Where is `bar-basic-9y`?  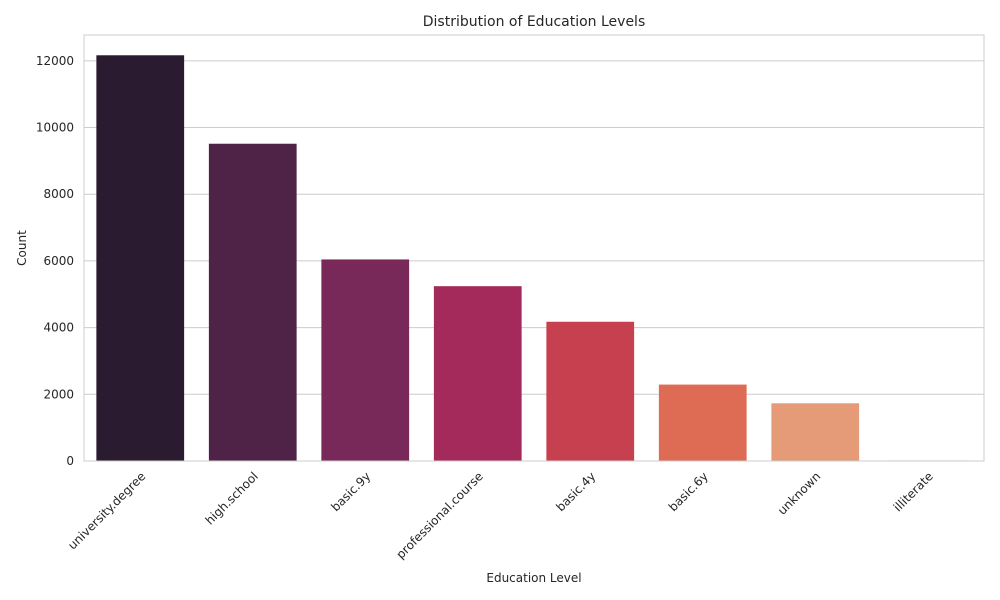
bar-basic-9y is located at coordinates (365, 360).